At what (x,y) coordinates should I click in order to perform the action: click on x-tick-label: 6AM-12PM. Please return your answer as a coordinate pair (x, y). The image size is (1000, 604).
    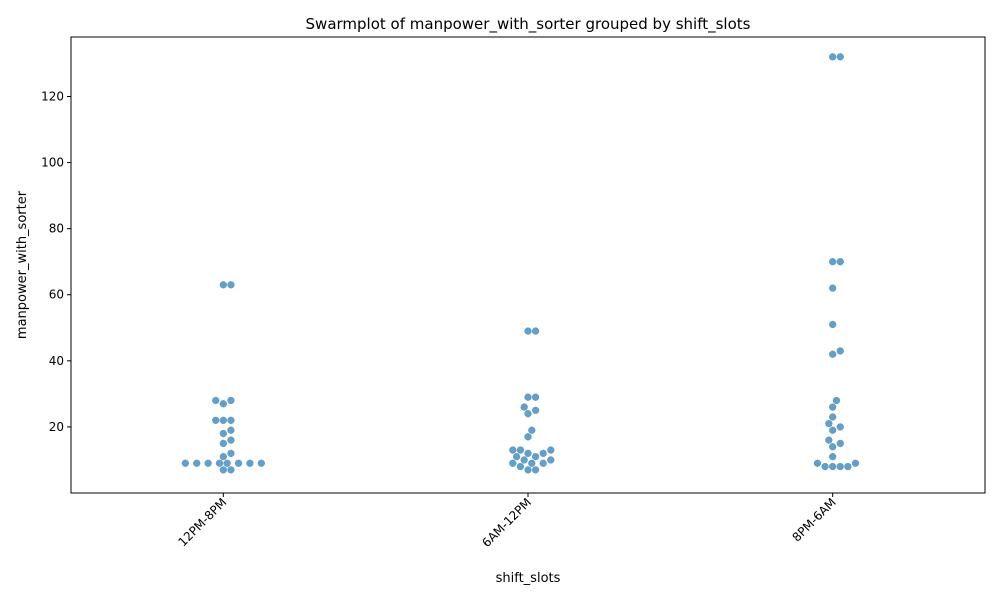
    Looking at the image, I should click on (506, 522).